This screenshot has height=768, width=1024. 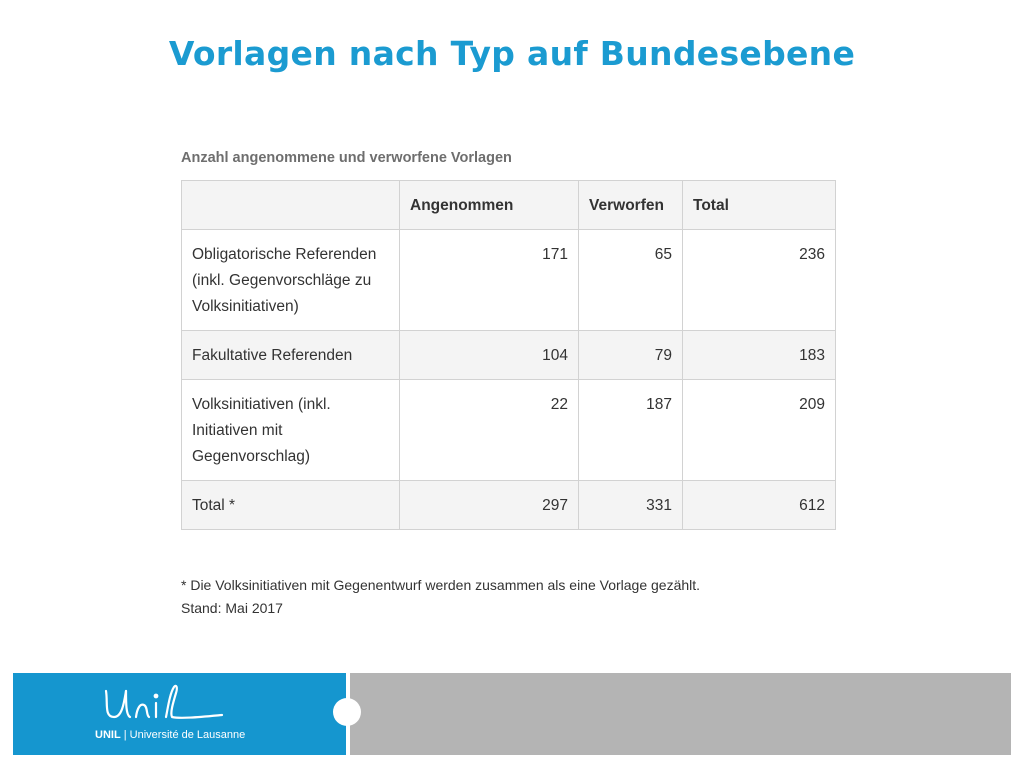 I want to click on footer-blue-panel, so click(x=179, y=714).